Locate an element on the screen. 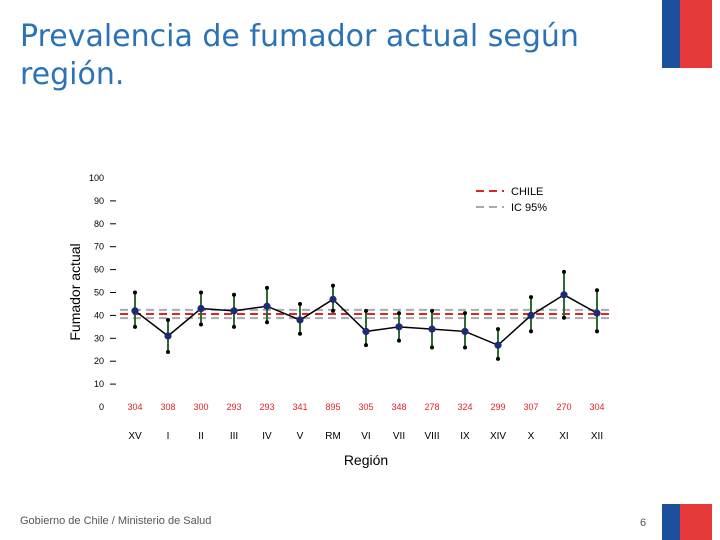 This screenshot has height=540, width=720. flag-red-stripe is located at coordinates (696, 522).